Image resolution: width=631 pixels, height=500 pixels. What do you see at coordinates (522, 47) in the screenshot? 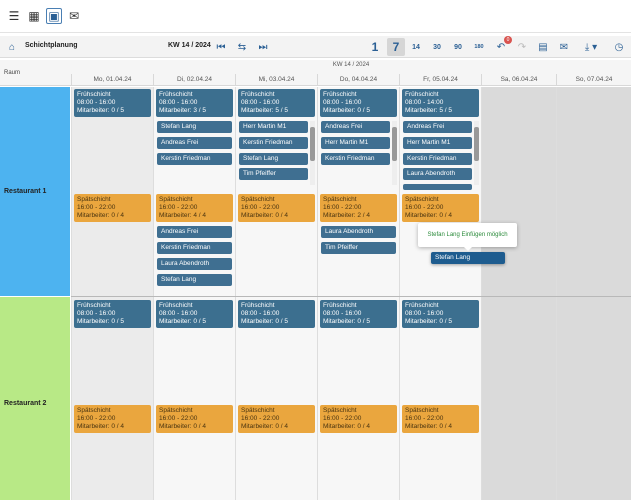
I see `redo-icon: ↷` at bounding box center [522, 47].